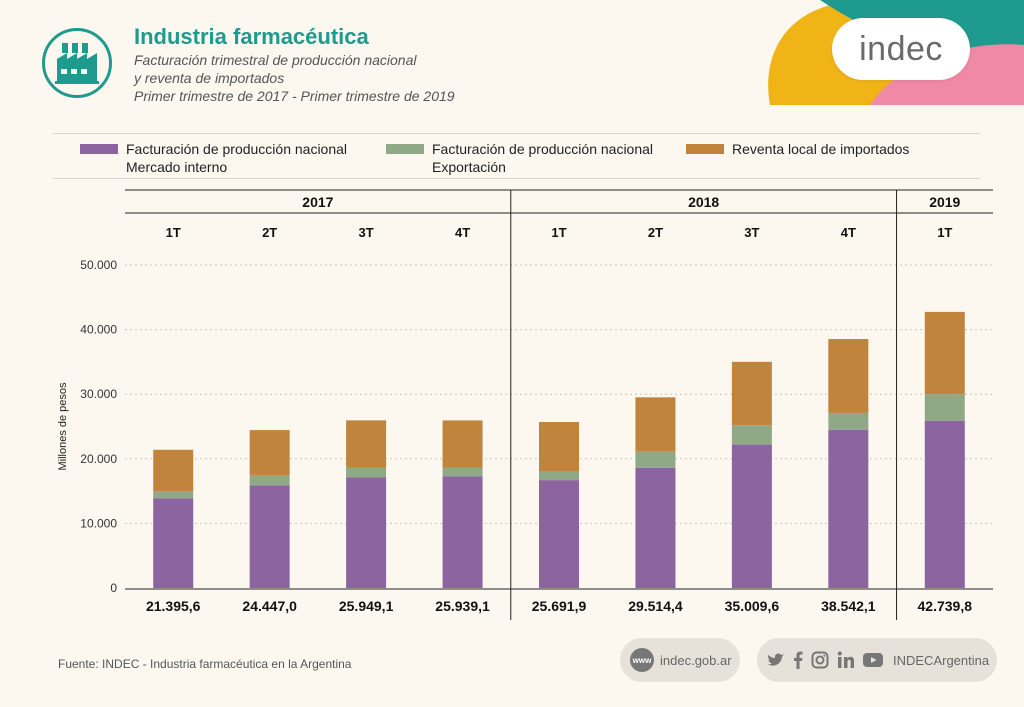  Describe the element at coordinates (559, 606) in the screenshot. I see `total-label: 25.691,9` at that location.